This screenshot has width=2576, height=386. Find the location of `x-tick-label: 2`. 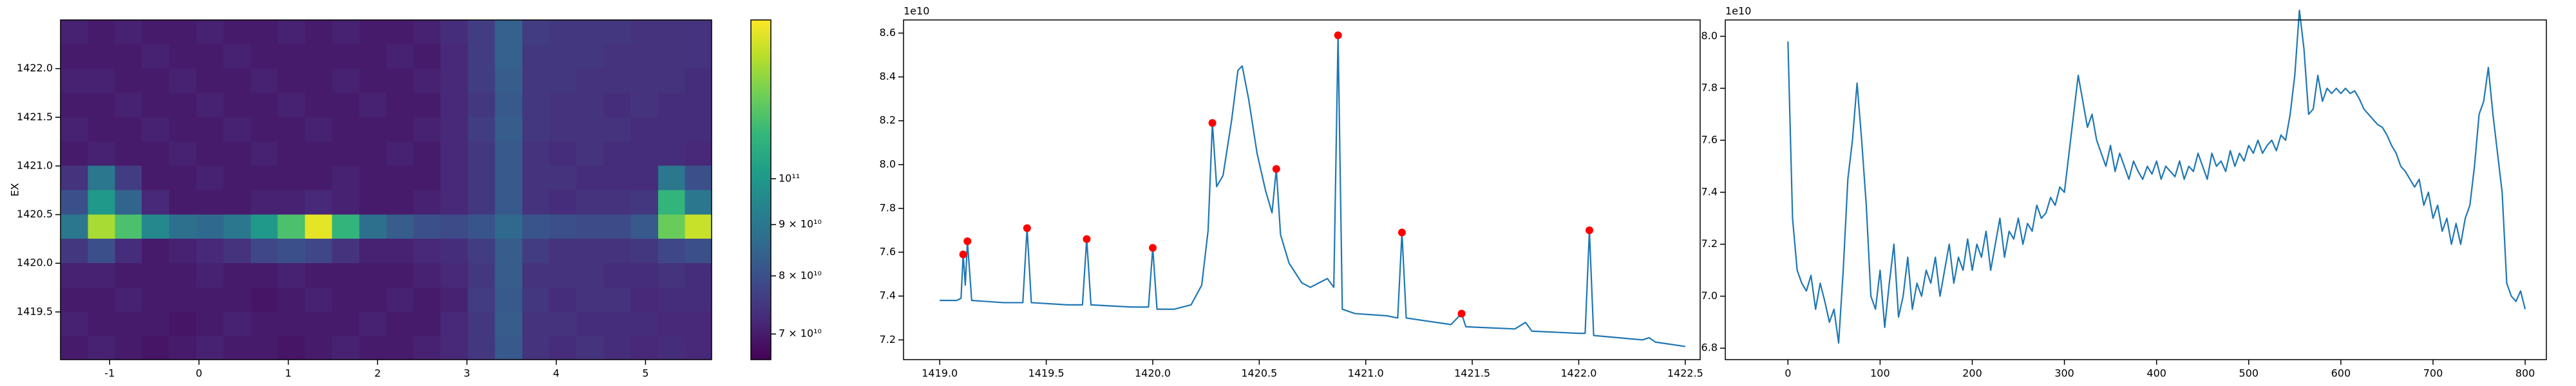

x-tick-label: 2 is located at coordinates (378, 373).